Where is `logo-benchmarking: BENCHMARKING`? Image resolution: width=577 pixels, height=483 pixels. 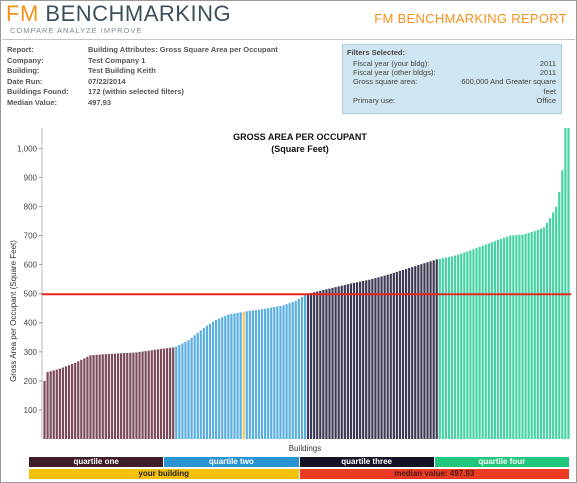 logo-benchmarking: BENCHMARKING is located at coordinates (138, 13).